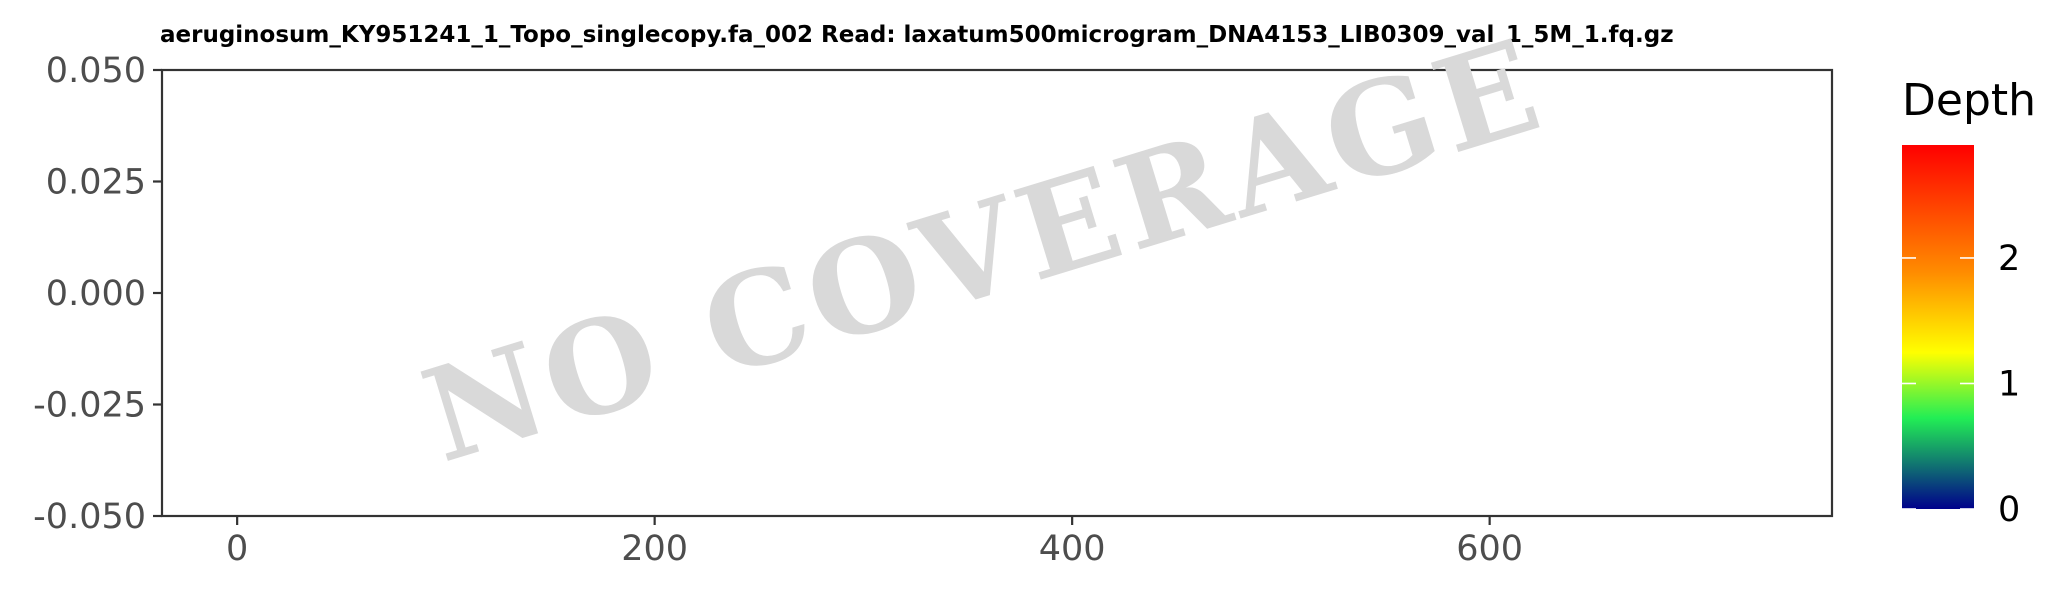 The height and width of the screenshot is (590, 2066). What do you see at coordinates (96, 183) in the screenshot?
I see `y-tick-label: 0.025` at bounding box center [96, 183].